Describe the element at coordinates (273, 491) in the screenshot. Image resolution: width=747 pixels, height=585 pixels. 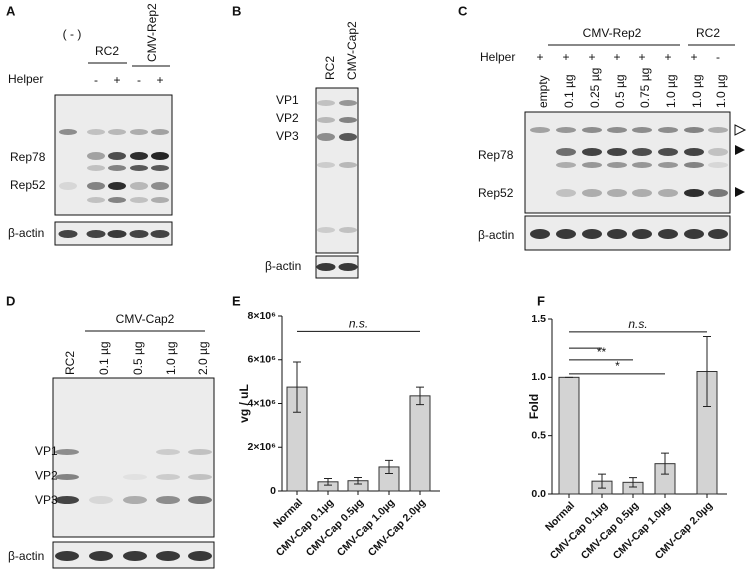
I see `y-tick-label: 0` at that location.